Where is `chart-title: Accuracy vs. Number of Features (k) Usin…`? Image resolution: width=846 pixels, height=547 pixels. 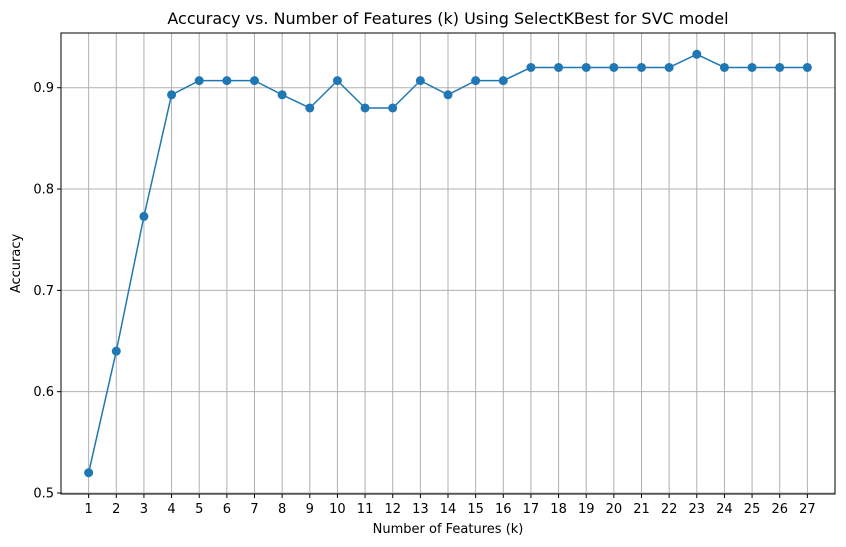
chart-title: Accuracy vs. Number of Features (k) Usin… is located at coordinates (447, 18).